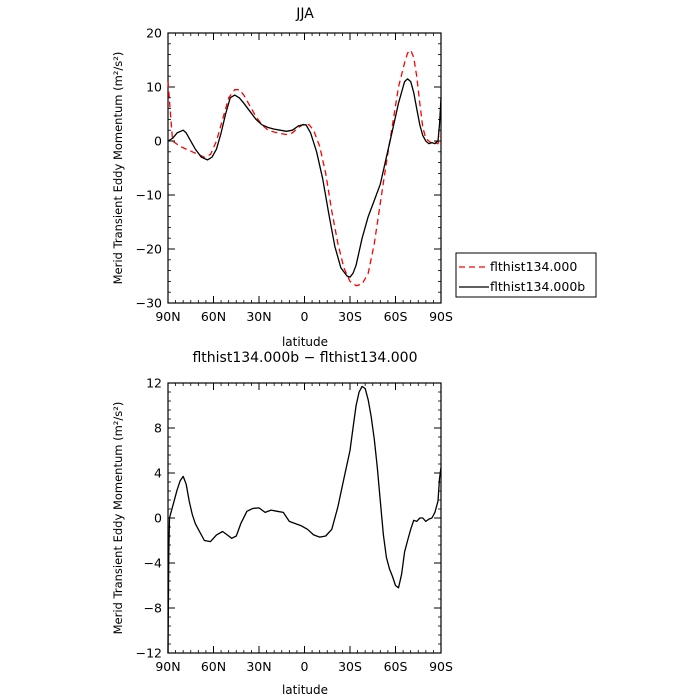 This screenshot has height=700, width=700. What do you see at coordinates (149, 303) in the screenshot?
I see `y-tick-label: −30` at bounding box center [149, 303].